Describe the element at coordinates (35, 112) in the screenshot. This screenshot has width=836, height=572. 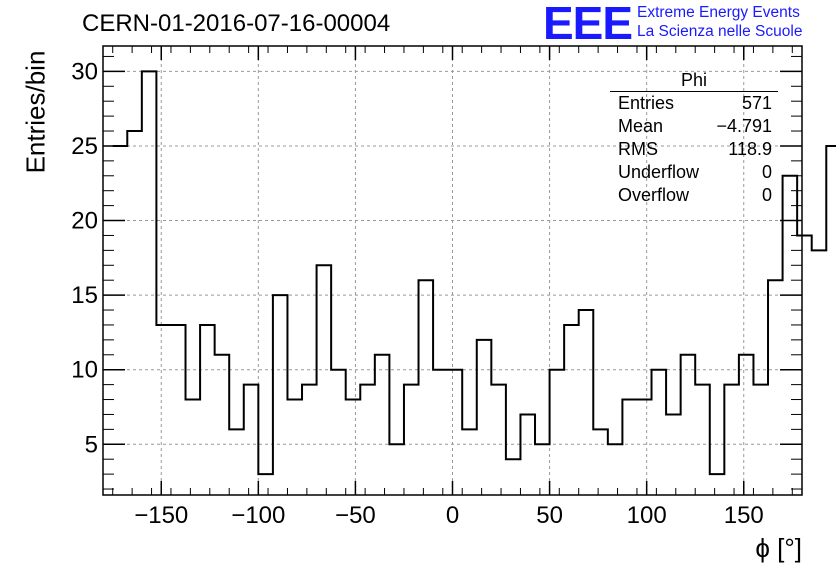
I see `y-axis-label: Entries/bin` at that location.